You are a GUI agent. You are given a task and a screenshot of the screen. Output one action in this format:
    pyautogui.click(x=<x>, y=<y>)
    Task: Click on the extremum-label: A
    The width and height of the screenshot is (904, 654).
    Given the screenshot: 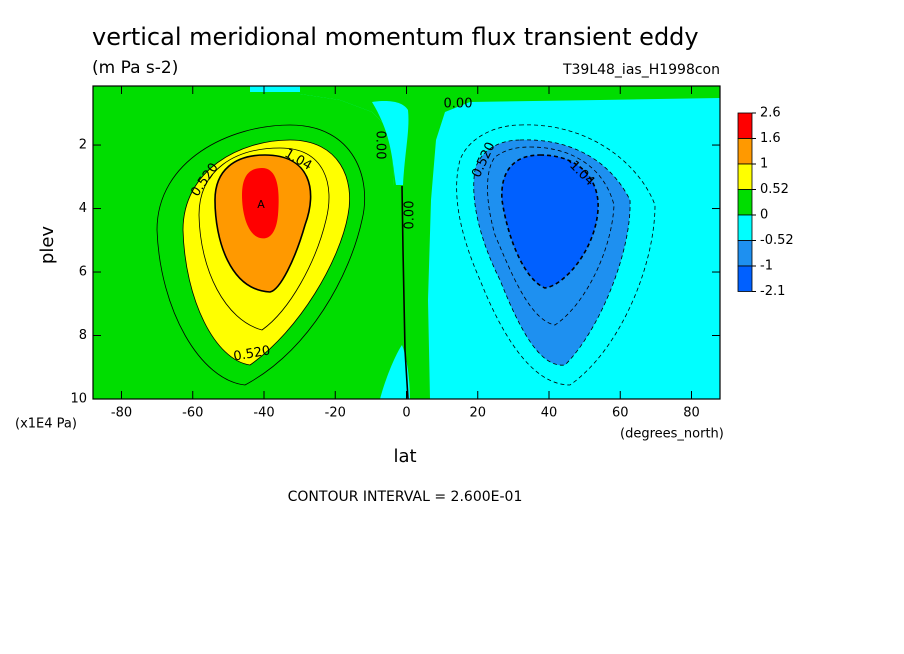 What is the action you would take?
    pyautogui.click(x=261, y=204)
    